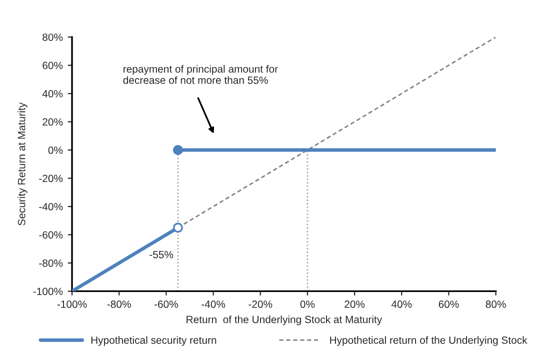 The width and height of the screenshot is (554, 353). Describe the element at coordinates (496, 304) in the screenshot. I see `x-tick-label: 80%` at that location.